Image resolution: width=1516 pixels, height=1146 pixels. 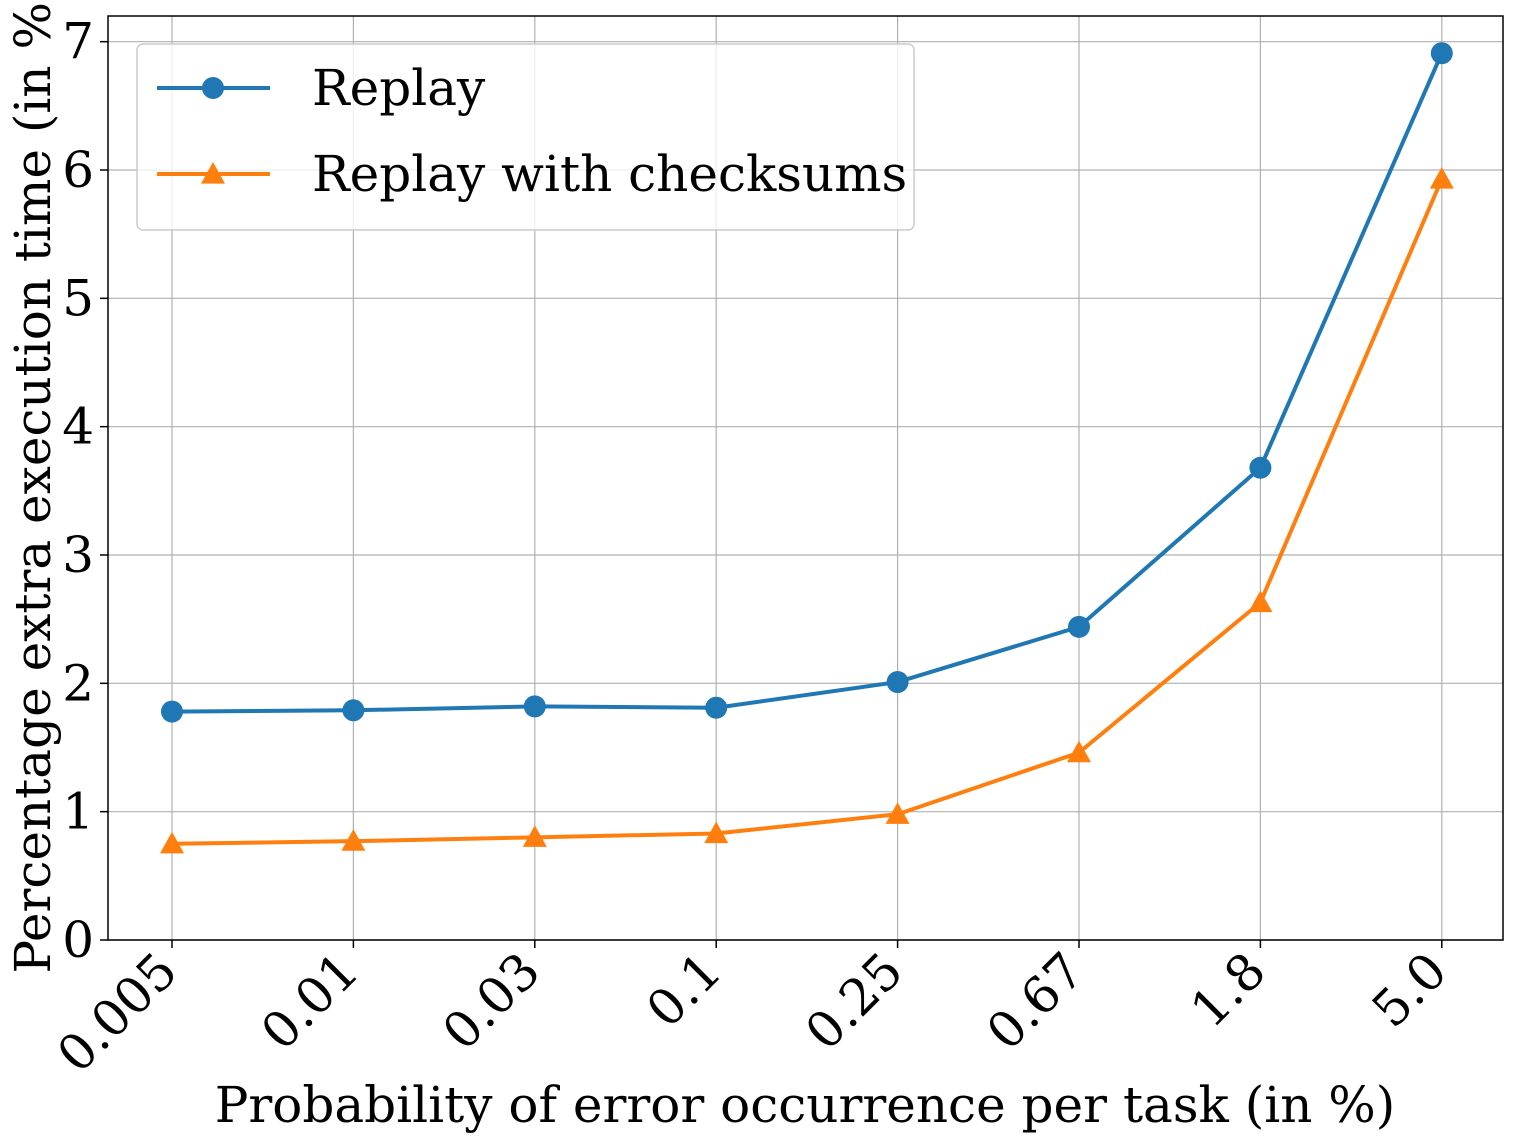 What do you see at coordinates (78, 42) in the screenshot?
I see `y-tick-label: 7` at bounding box center [78, 42].